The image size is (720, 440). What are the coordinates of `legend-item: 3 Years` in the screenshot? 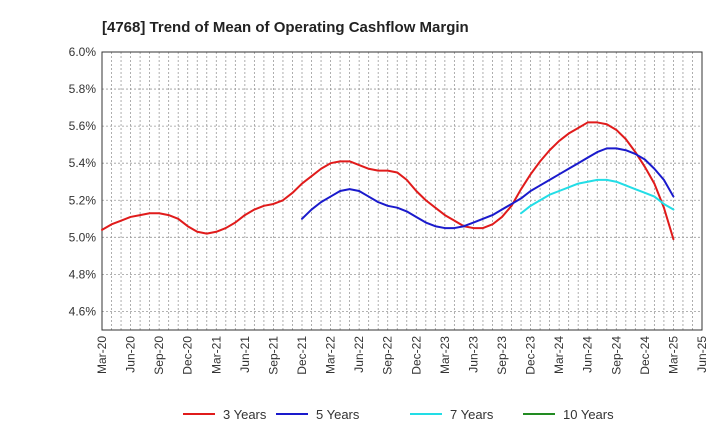 It's located at (225, 414).